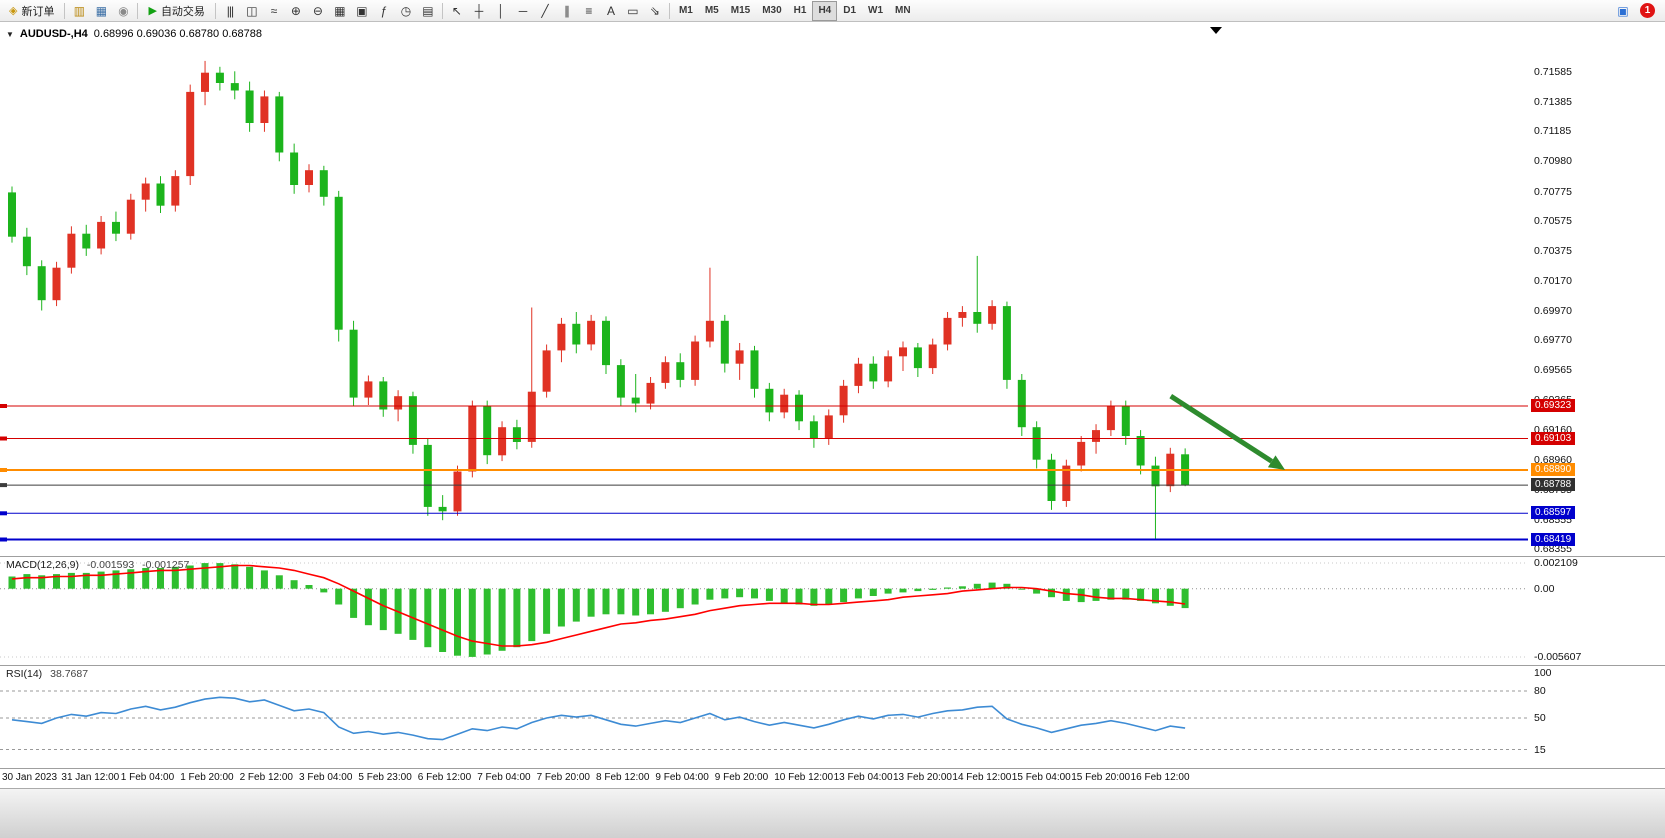 Image resolution: width=1665 pixels, height=838 pixels. Describe the element at coordinates (1543, 673) in the screenshot. I see `rsi-scale-label: 100` at that location.